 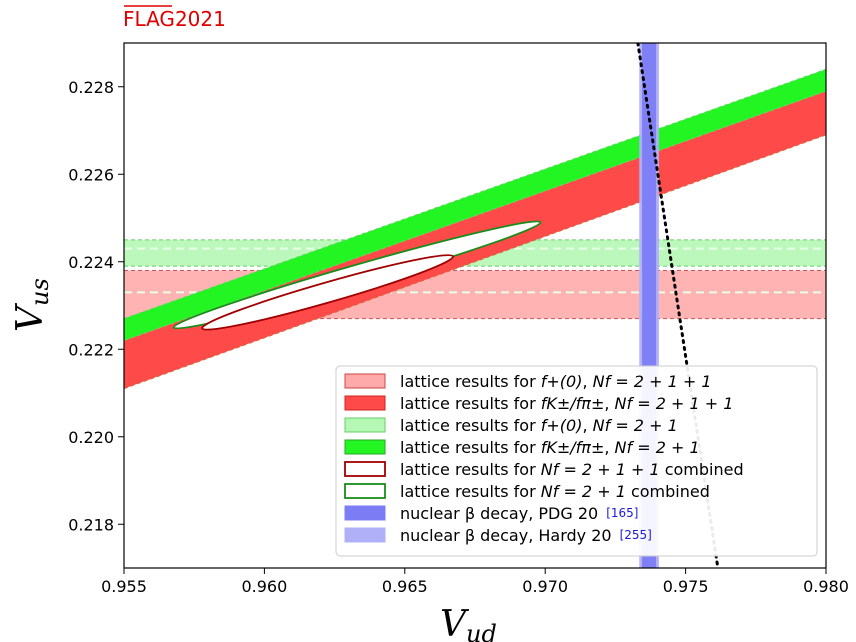 I want to click on y-tick-label-2: 0.222, so click(x=91, y=349).